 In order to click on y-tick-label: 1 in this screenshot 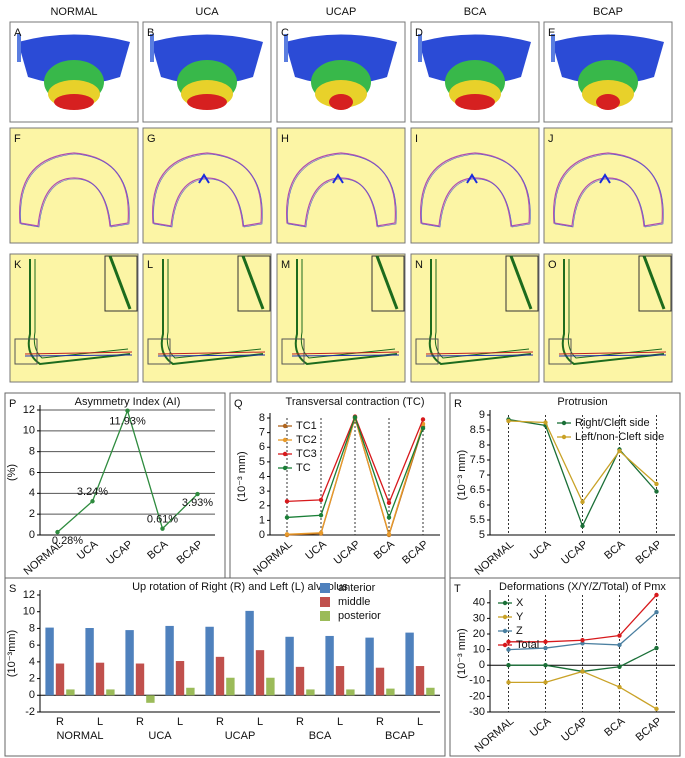, I will do `click(262, 520)`.